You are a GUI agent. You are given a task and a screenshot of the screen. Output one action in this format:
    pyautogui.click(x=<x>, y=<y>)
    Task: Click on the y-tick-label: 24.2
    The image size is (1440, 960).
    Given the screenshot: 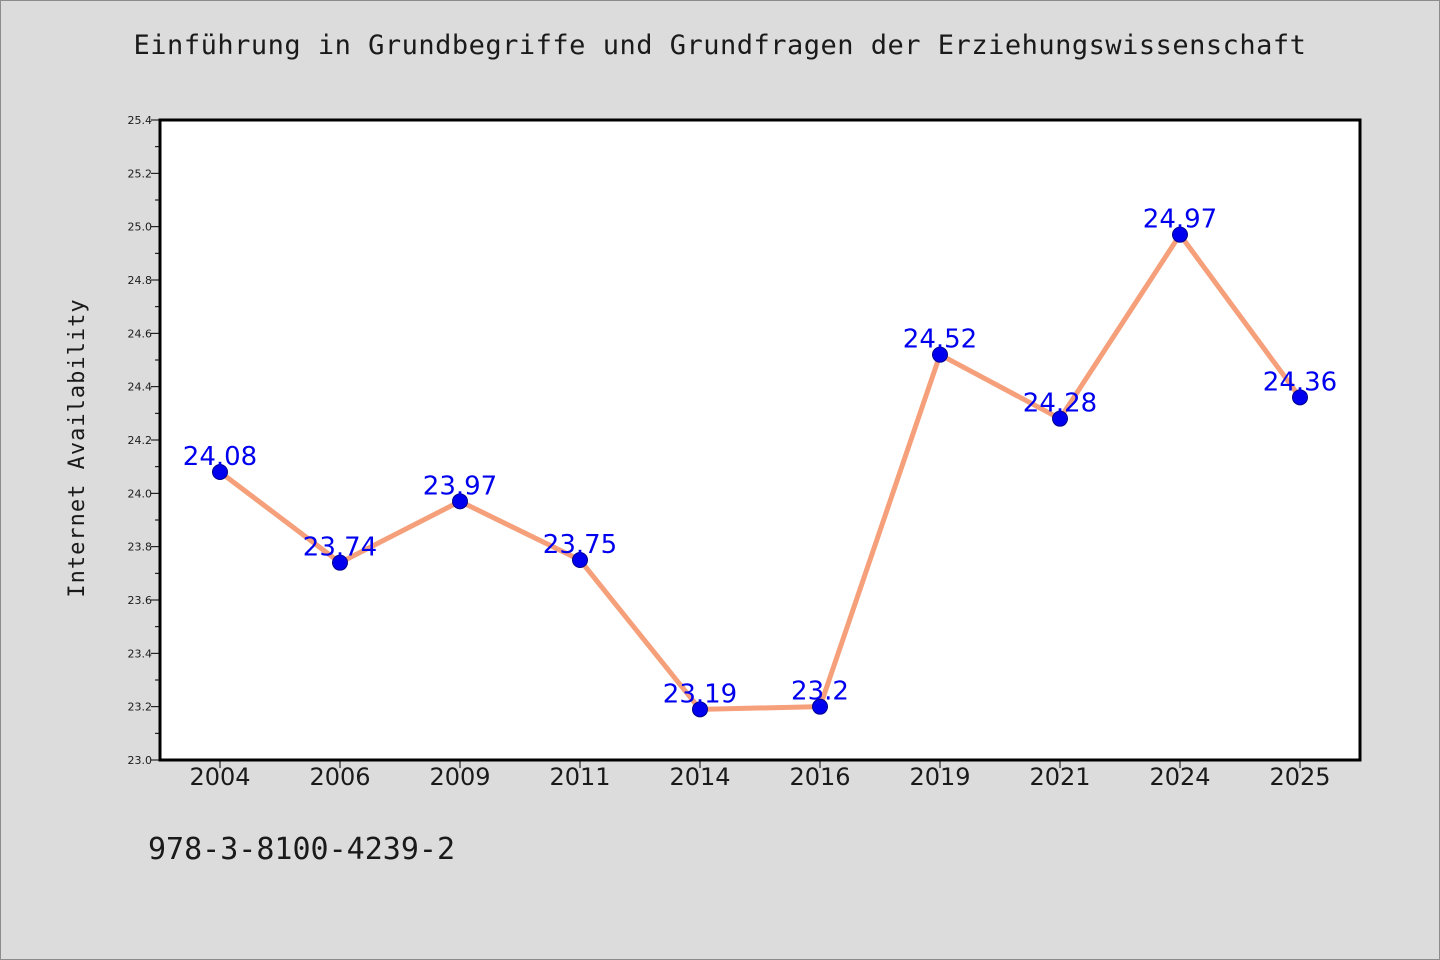 What is the action you would take?
    pyautogui.click(x=140, y=440)
    